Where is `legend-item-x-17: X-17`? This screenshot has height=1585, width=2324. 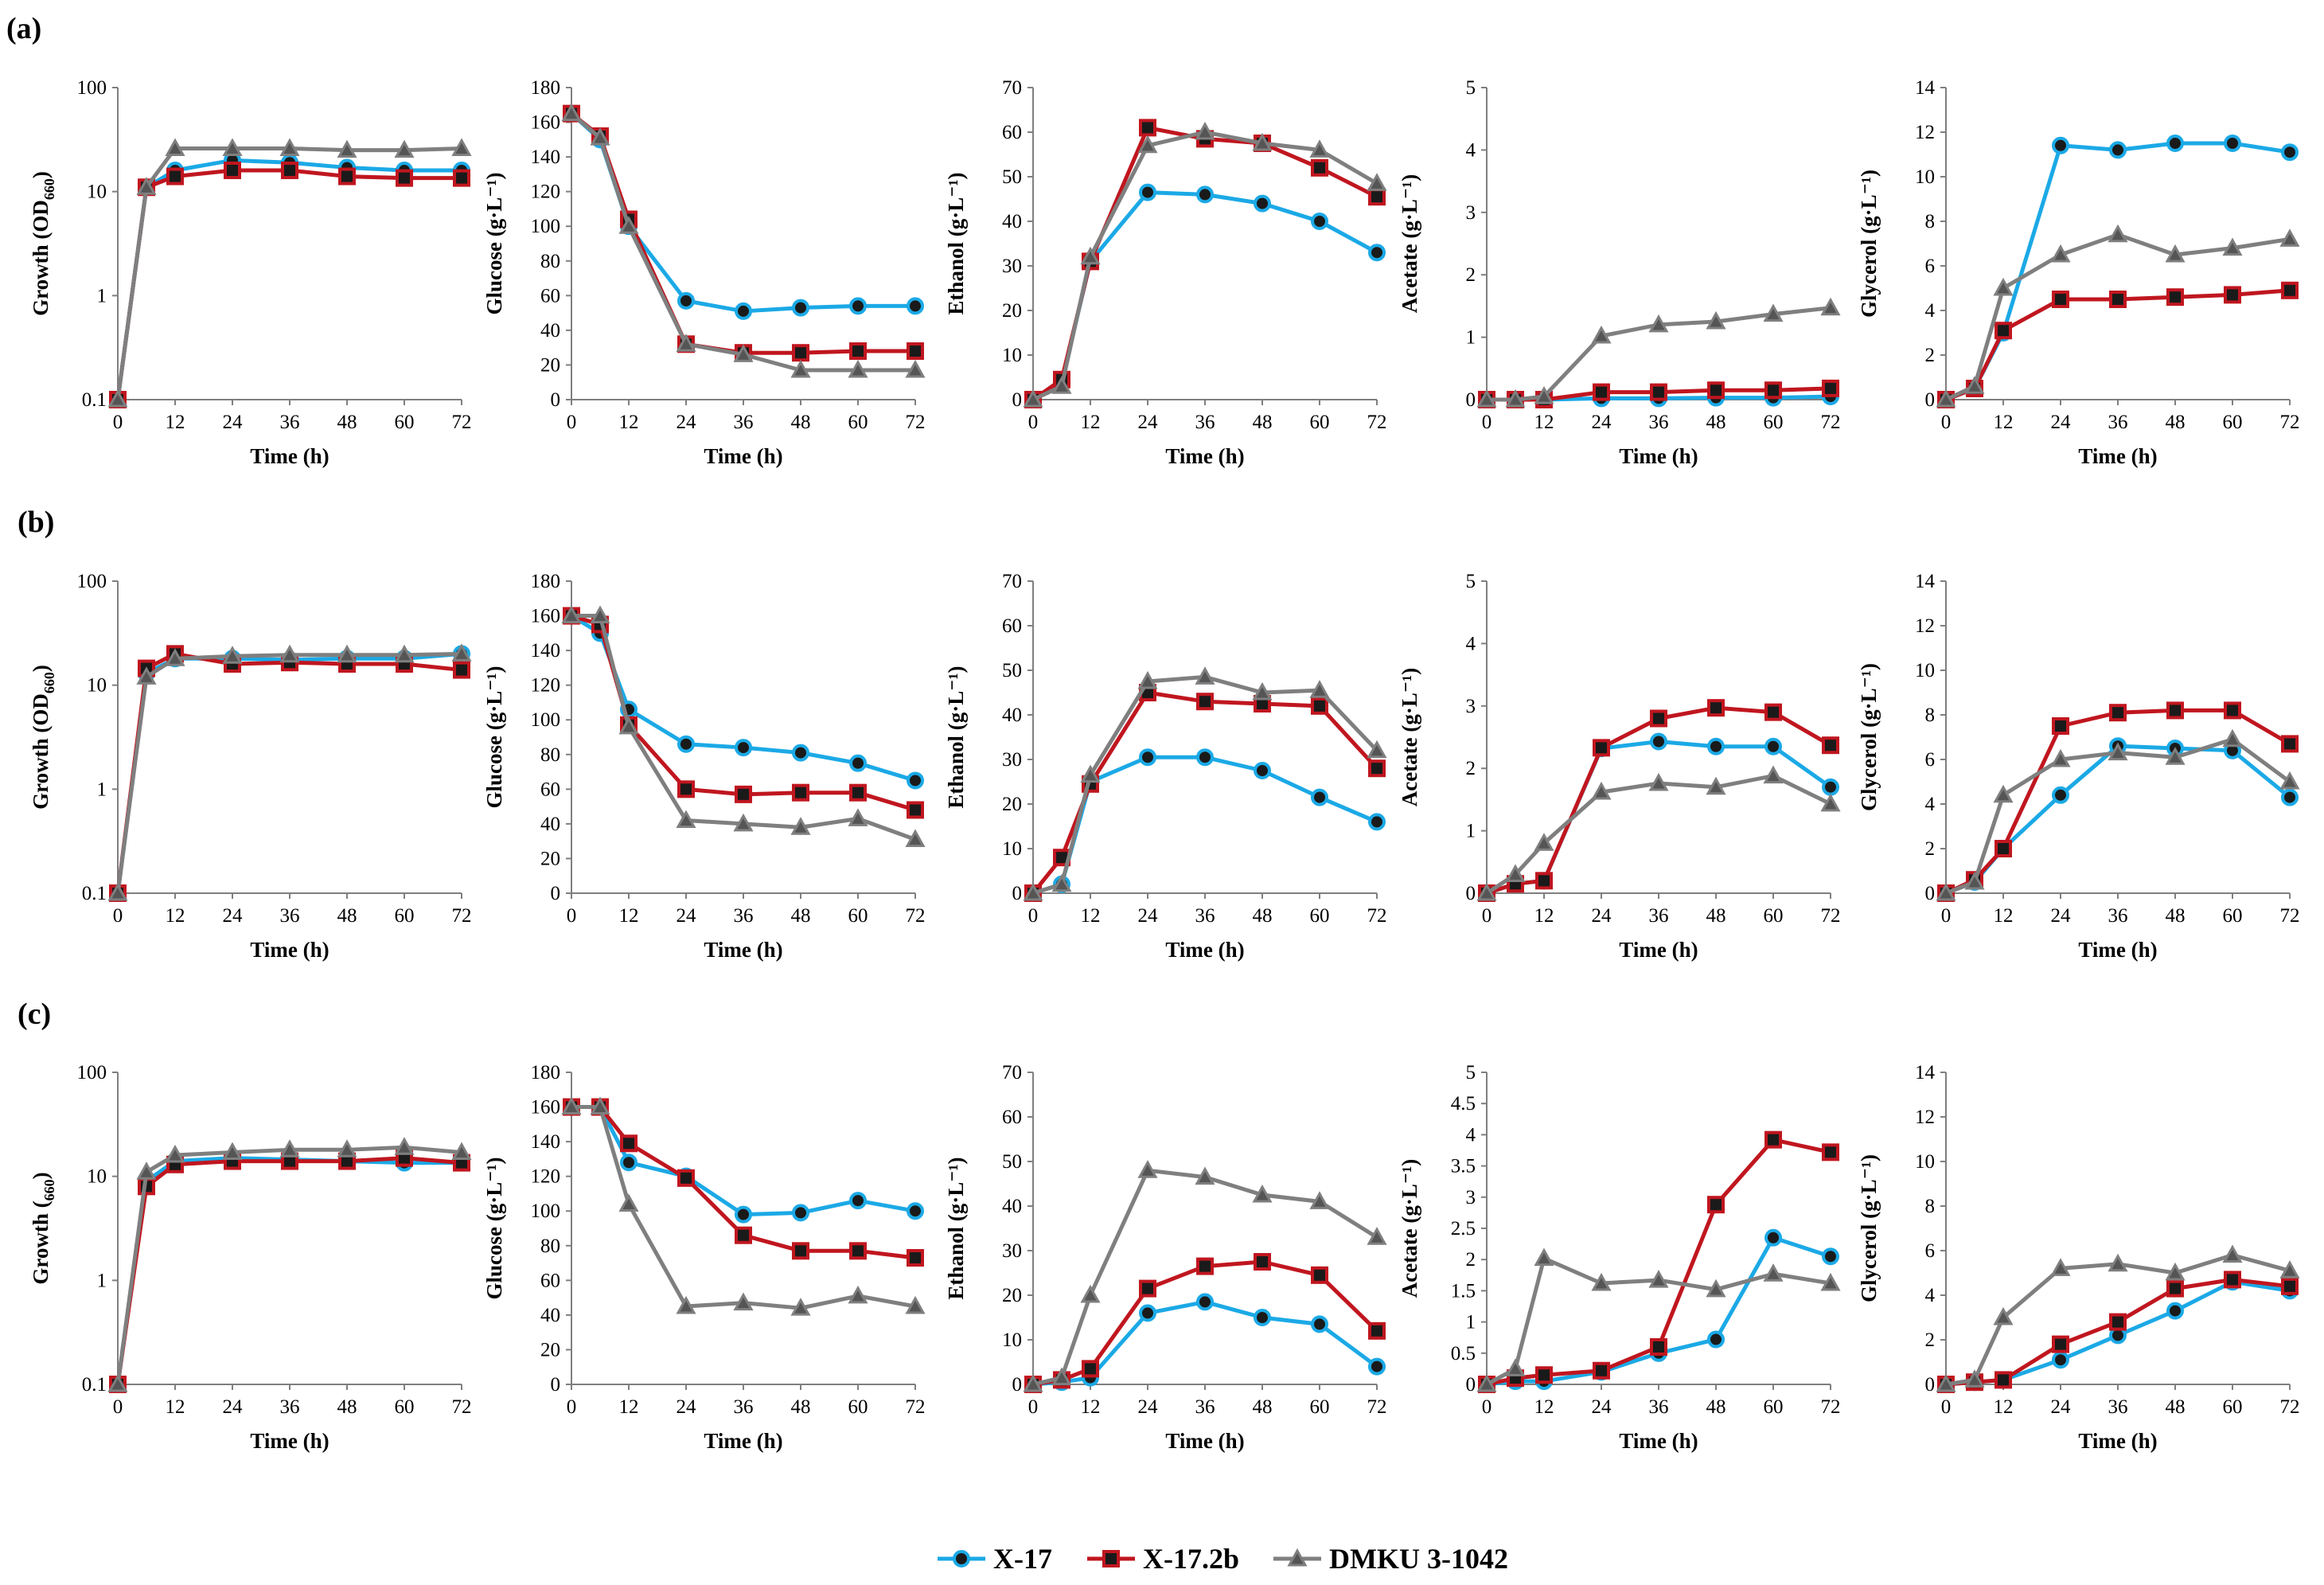 legend-item-x-17: X-17 is located at coordinates (995, 1559).